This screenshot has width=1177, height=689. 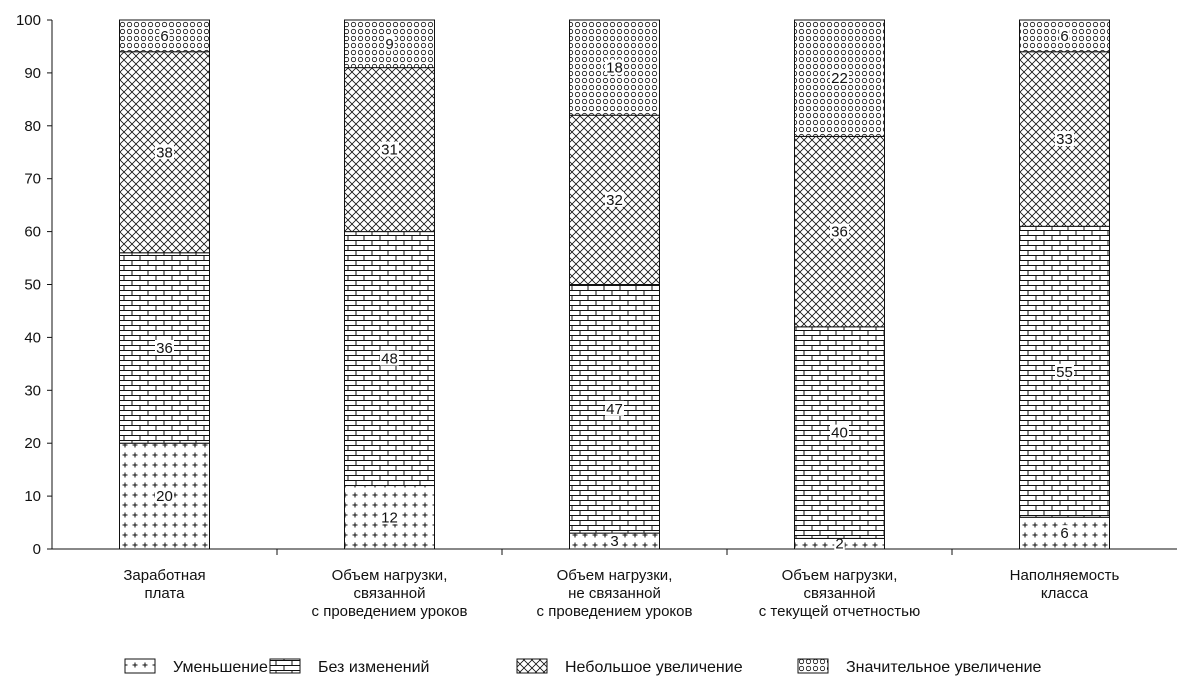 I want to click on data-label: 48, so click(x=389, y=359).